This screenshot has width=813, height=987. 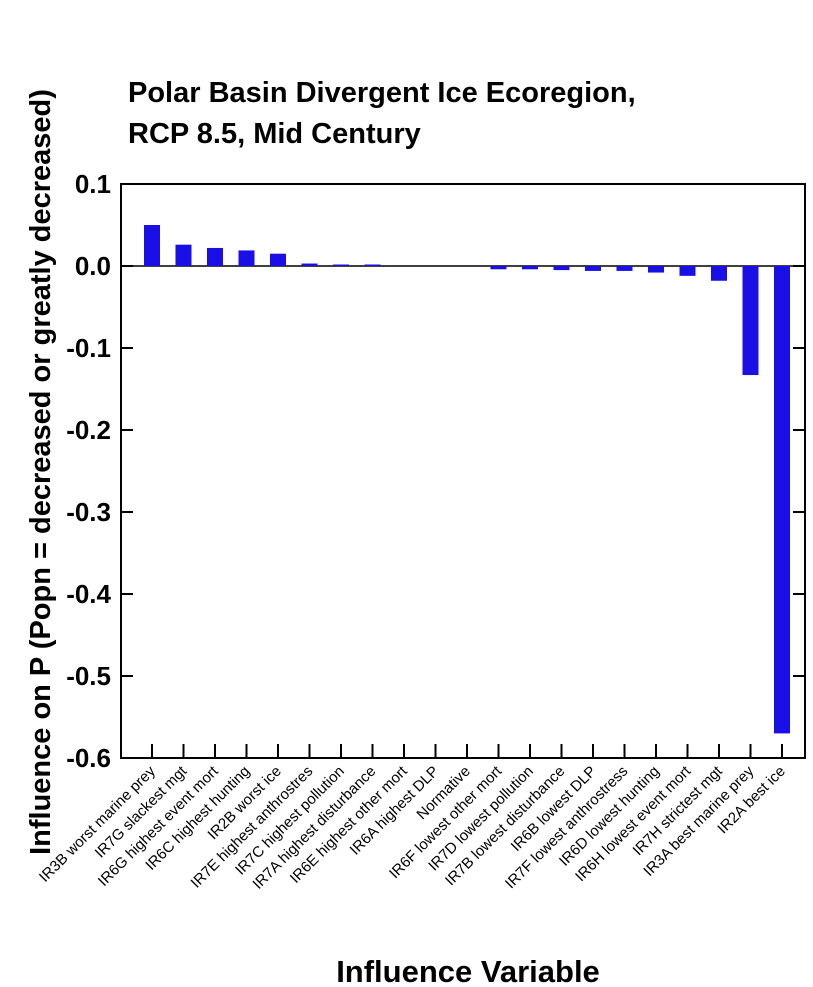 I want to click on y-tick-label: -0.4, so click(x=88, y=594).